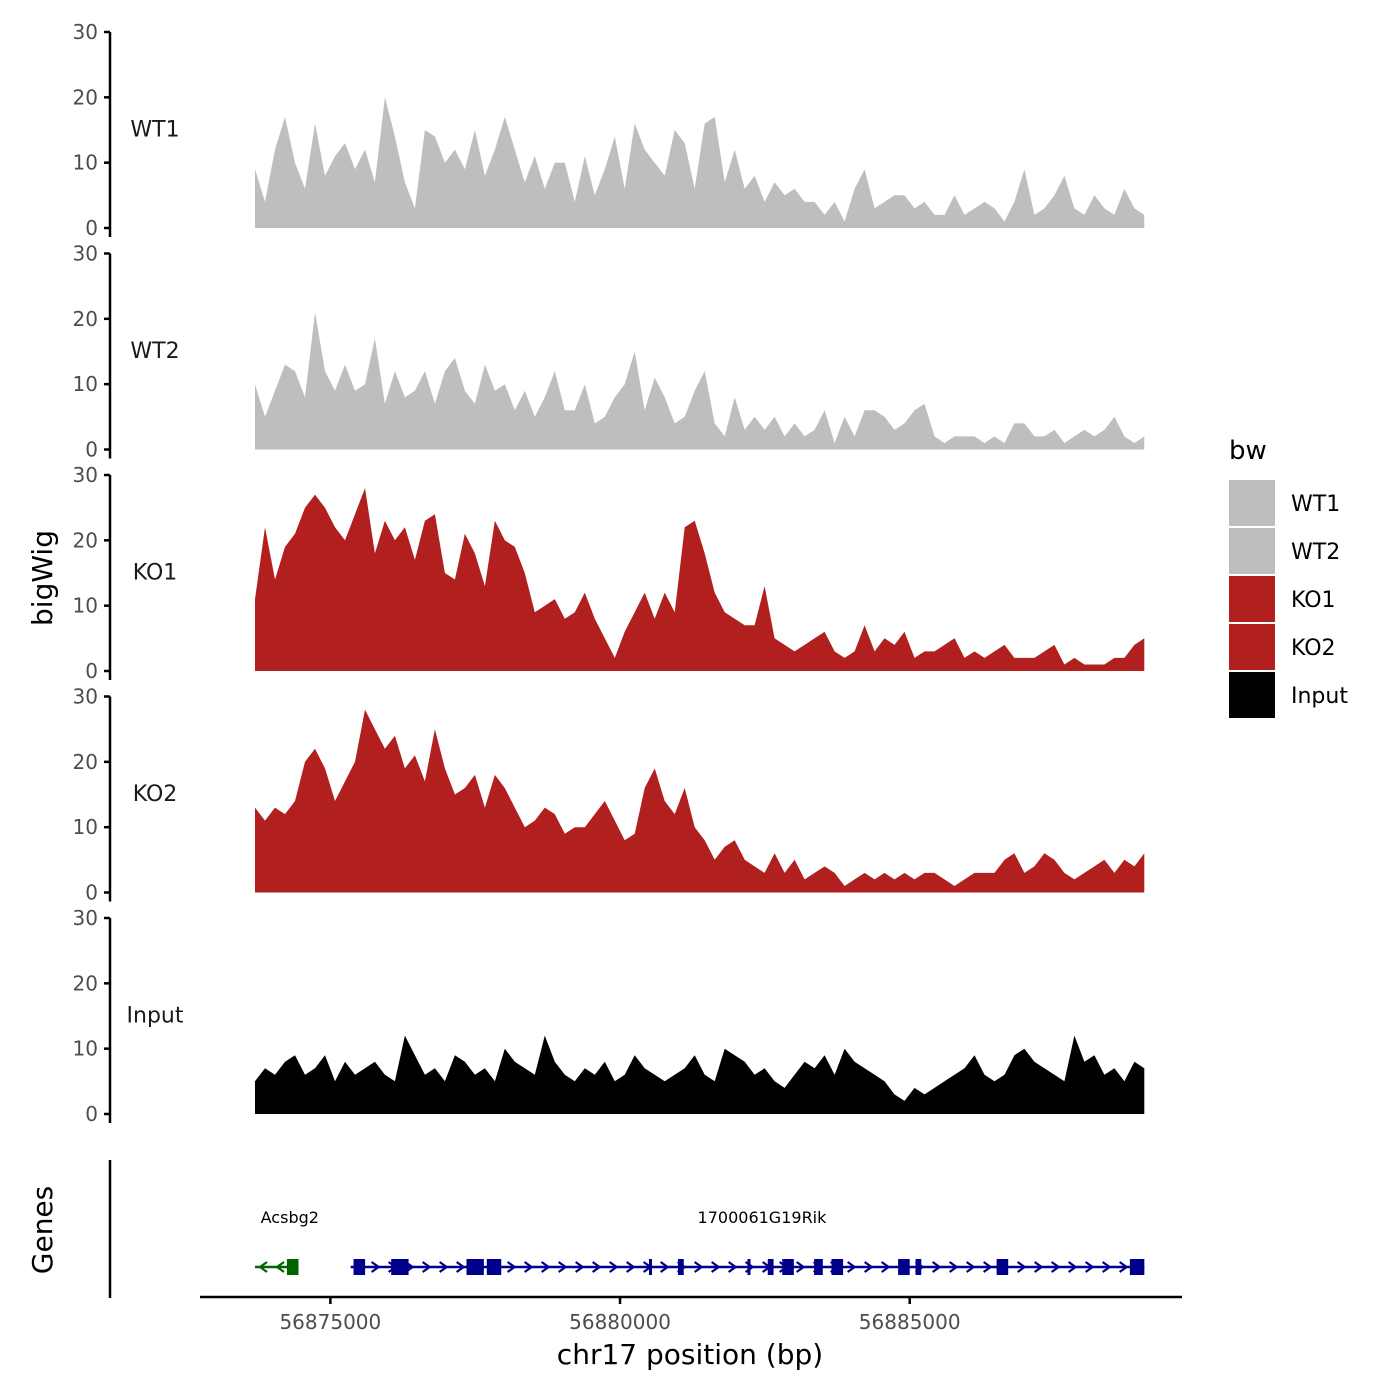 Image resolution: width=1400 pixels, height=1400 pixels. I want to click on track-ko1: 0 10 20 30 KO1, so click(609, 573).